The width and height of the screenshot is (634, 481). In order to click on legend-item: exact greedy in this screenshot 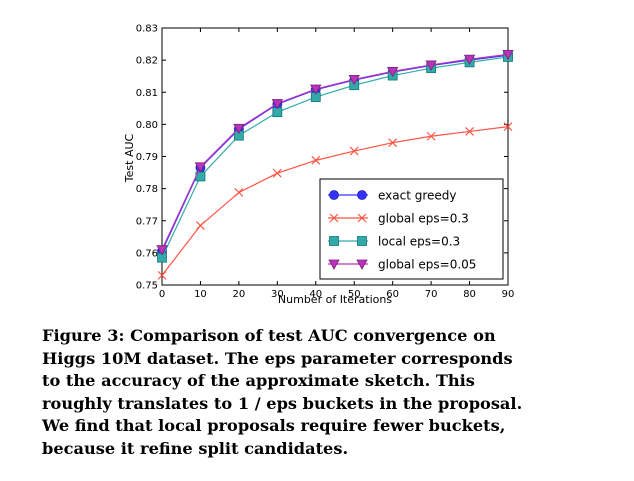, I will do `click(392, 196)`.